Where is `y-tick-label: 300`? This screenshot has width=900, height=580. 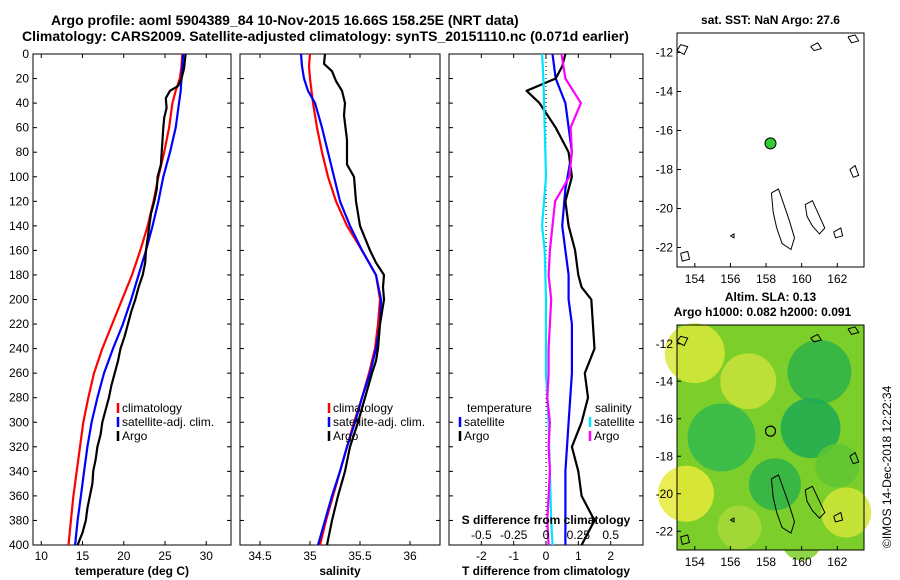 y-tick-label: 300 is located at coordinates (19, 422).